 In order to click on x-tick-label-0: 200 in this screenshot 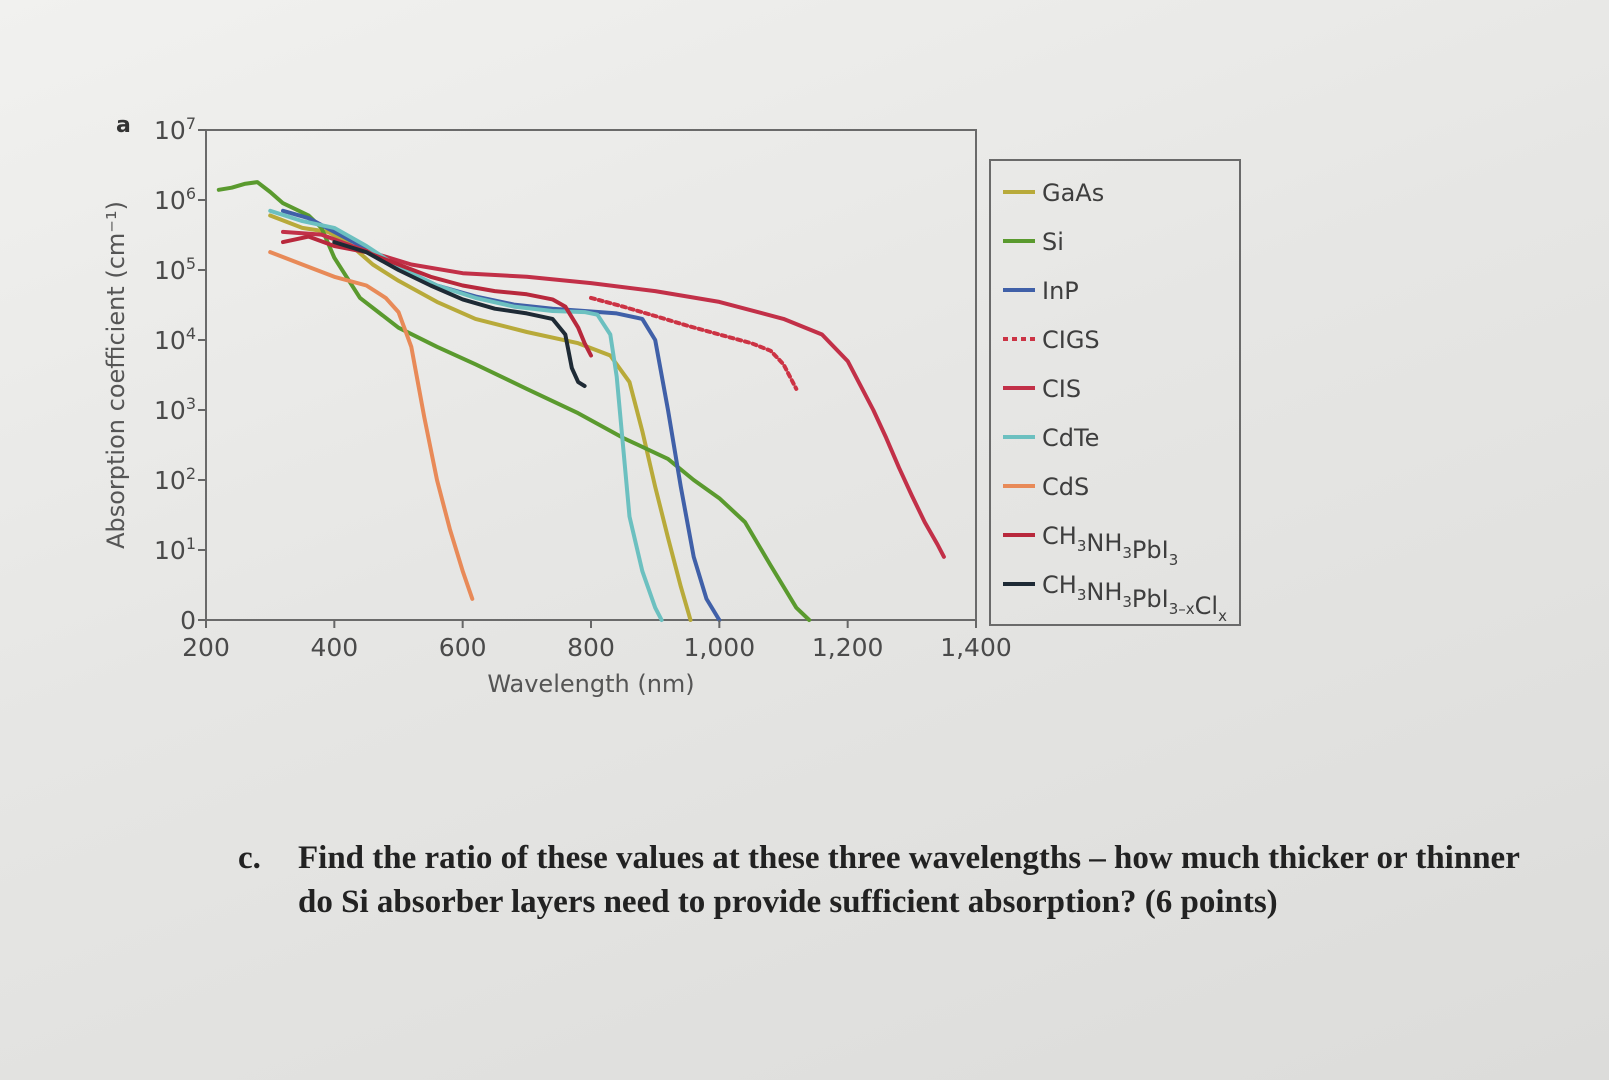, I will do `click(206, 647)`.